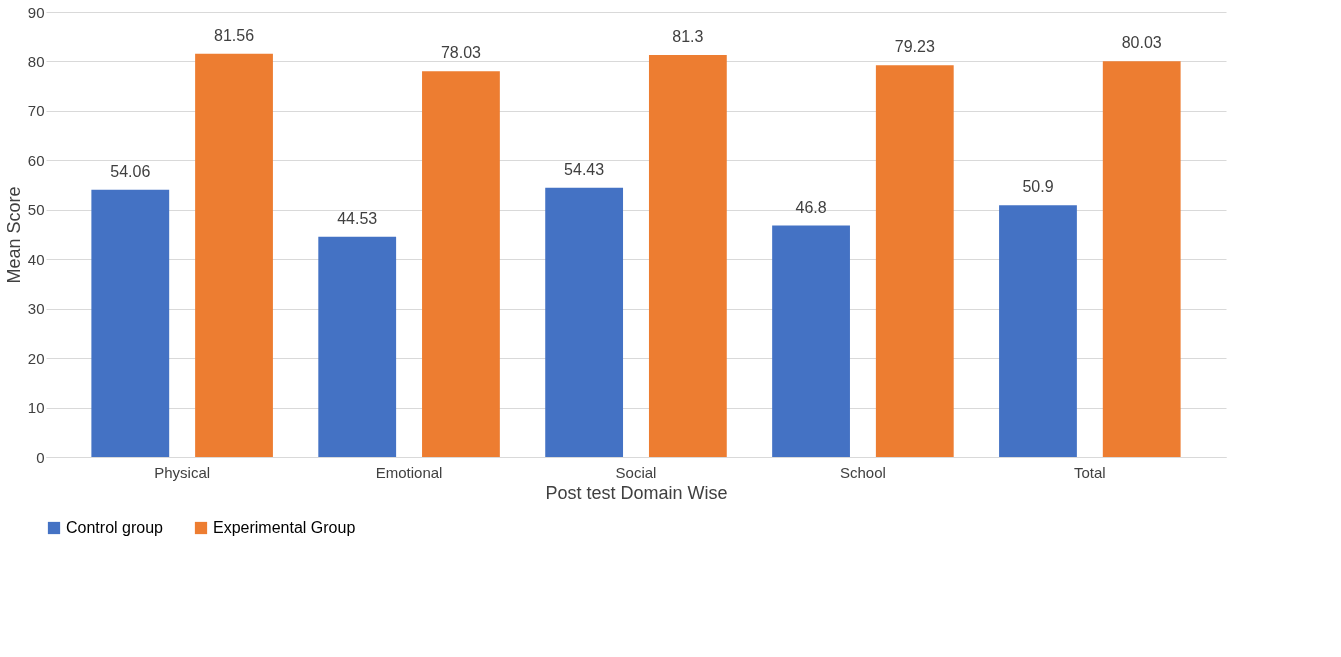 The width and height of the screenshot is (1341, 657). Describe the element at coordinates (234, 35) in the screenshot. I see `data-label: 81.56` at that location.